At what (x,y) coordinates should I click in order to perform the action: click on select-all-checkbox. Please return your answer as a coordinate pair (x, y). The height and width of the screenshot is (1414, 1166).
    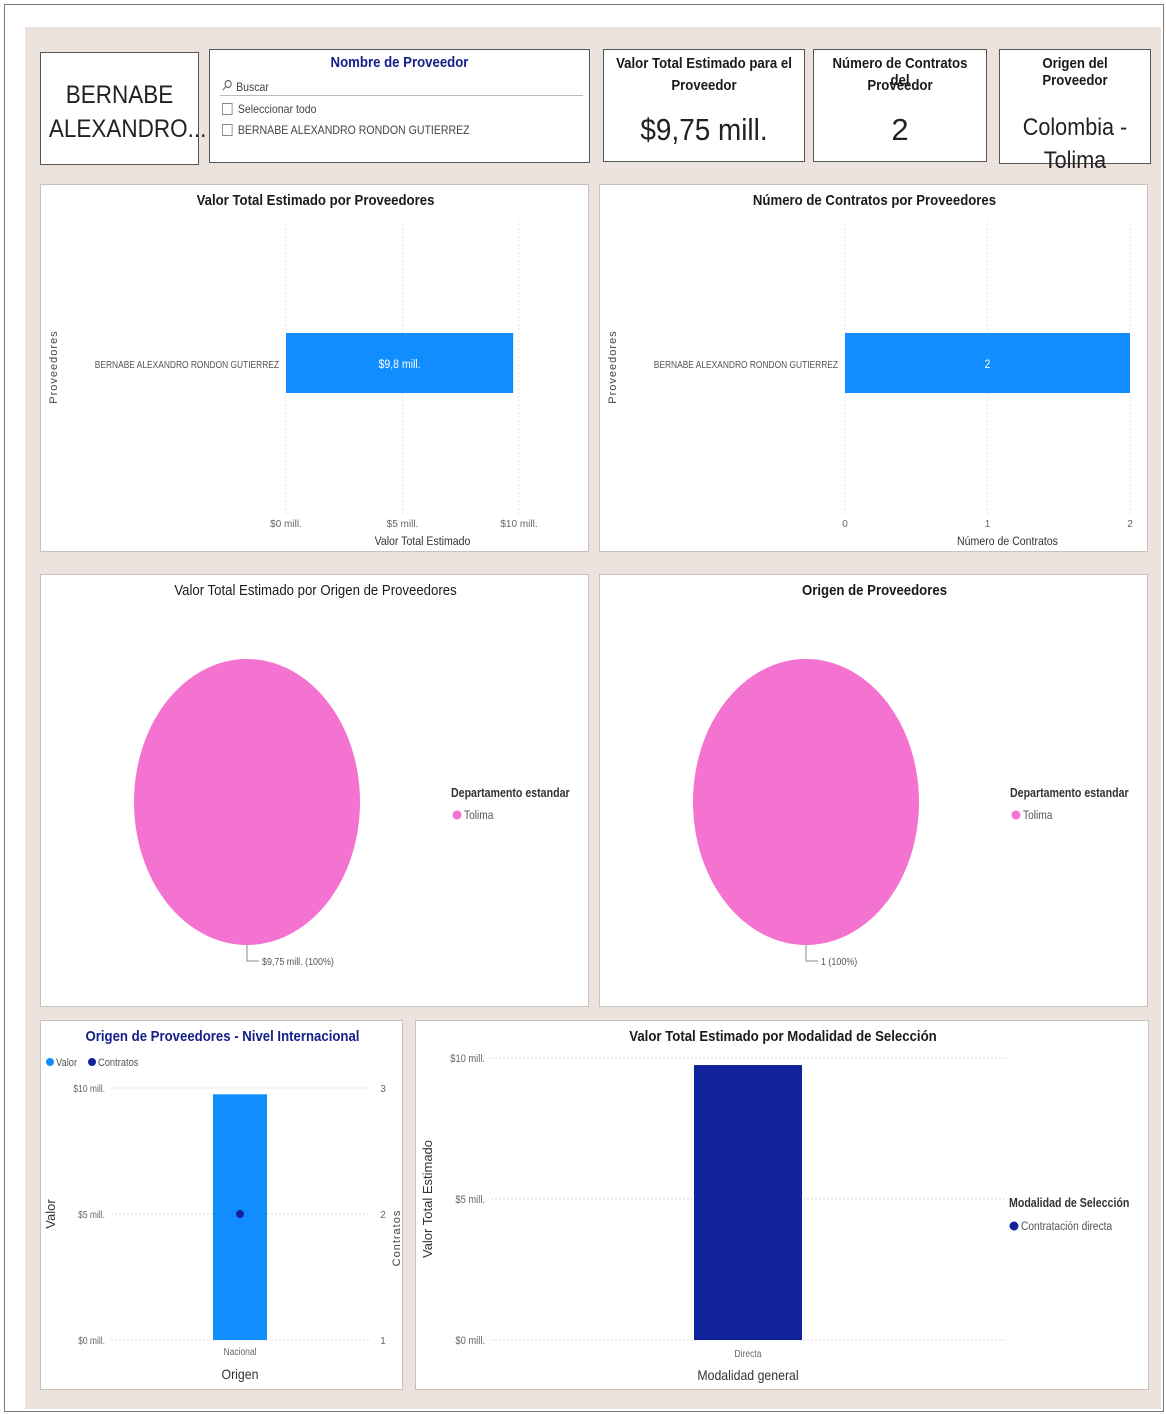
    Looking at the image, I should click on (227, 109).